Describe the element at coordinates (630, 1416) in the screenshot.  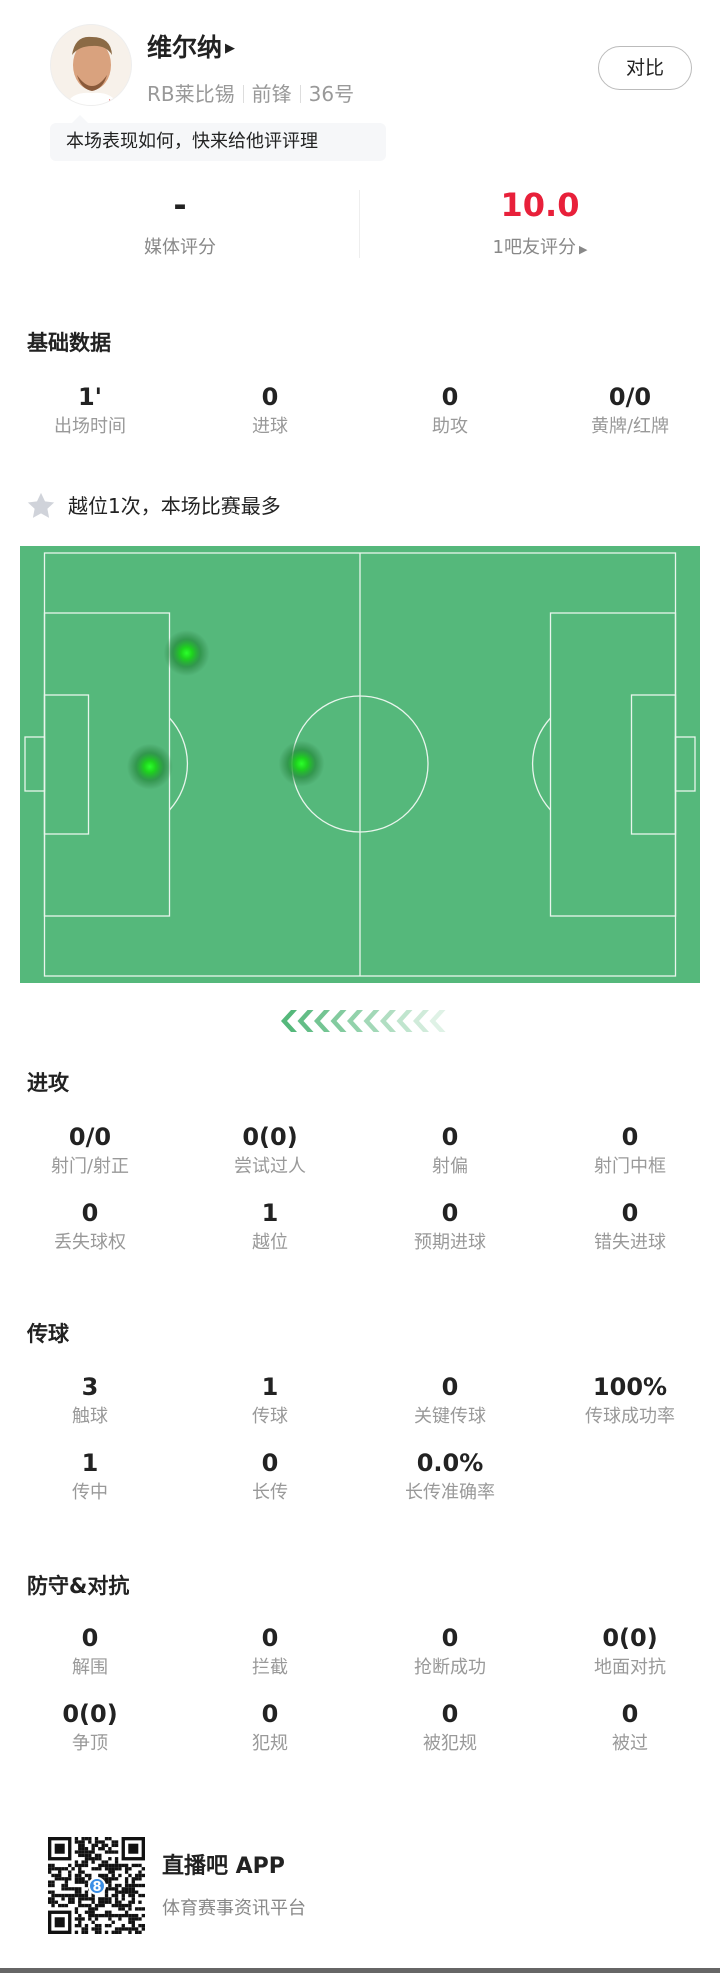
I see `stat-label: 传球成功率` at that location.